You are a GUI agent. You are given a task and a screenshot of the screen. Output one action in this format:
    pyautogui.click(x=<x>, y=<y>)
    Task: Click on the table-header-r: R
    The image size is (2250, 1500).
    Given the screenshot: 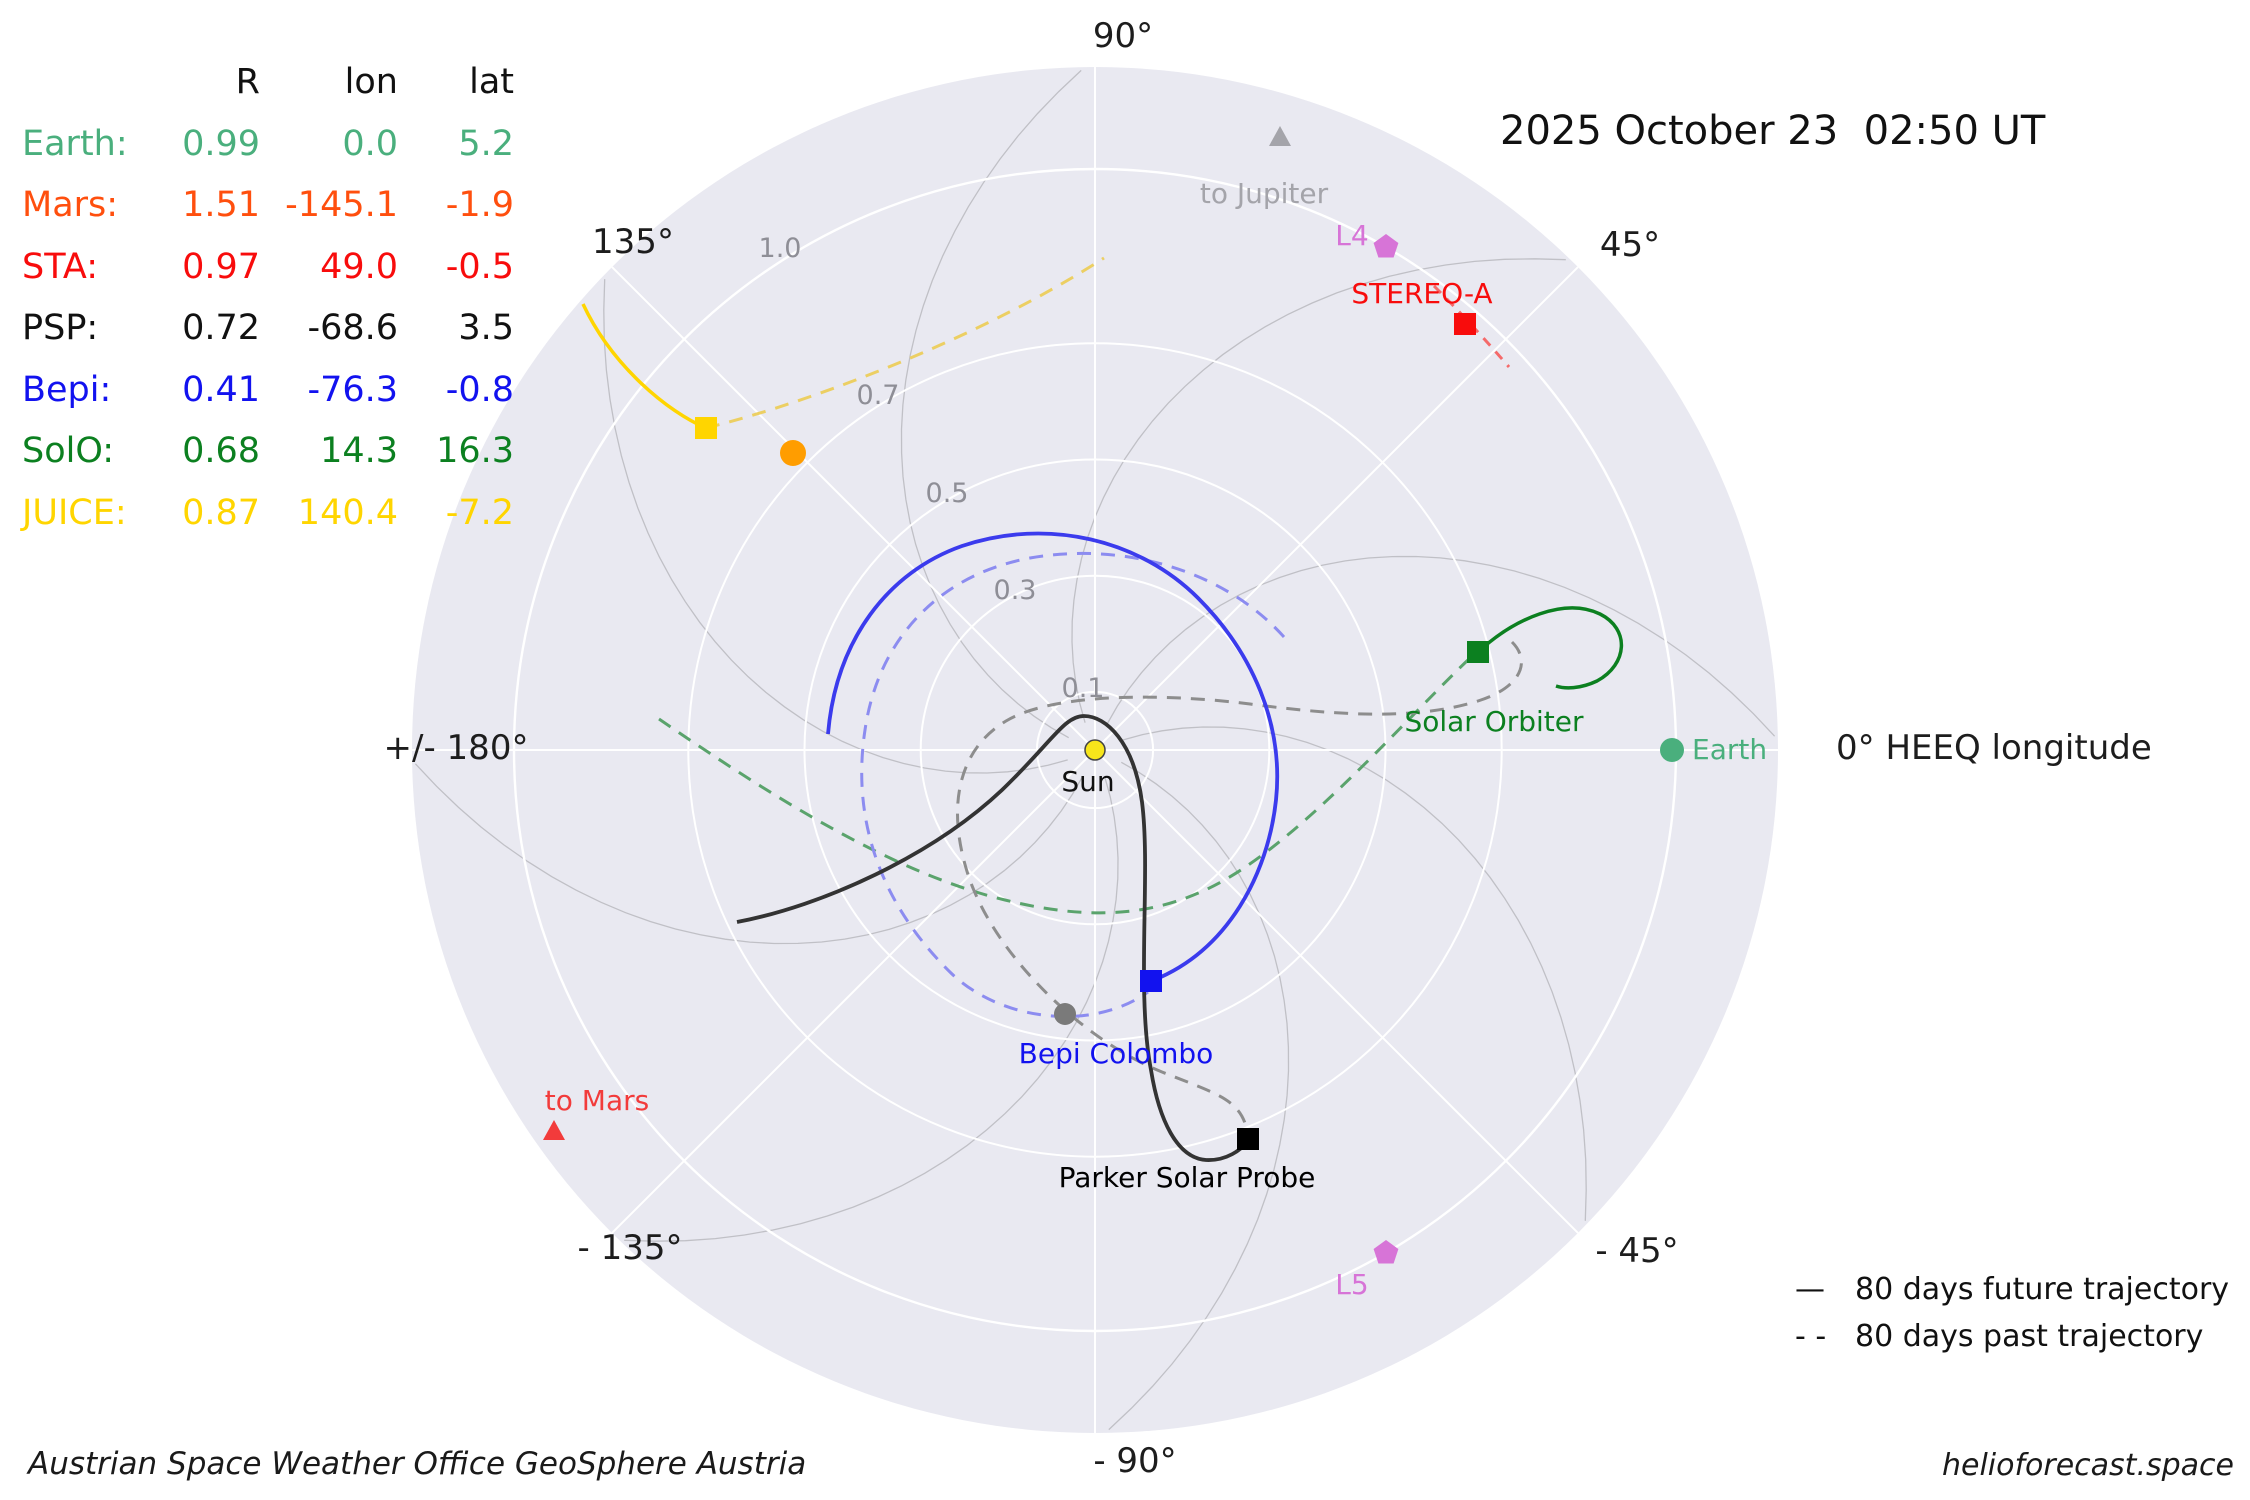 What is the action you would take?
    pyautogui.click(x=247, y=82)
    